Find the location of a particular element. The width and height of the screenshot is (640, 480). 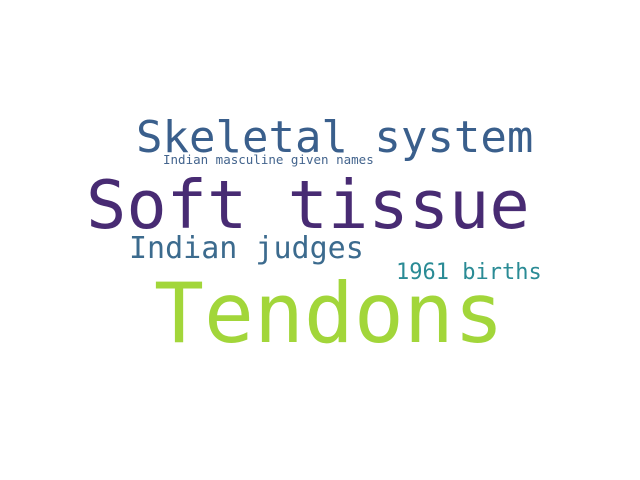

word-1961-births: 1961 births is located at coordinates (469, 272).